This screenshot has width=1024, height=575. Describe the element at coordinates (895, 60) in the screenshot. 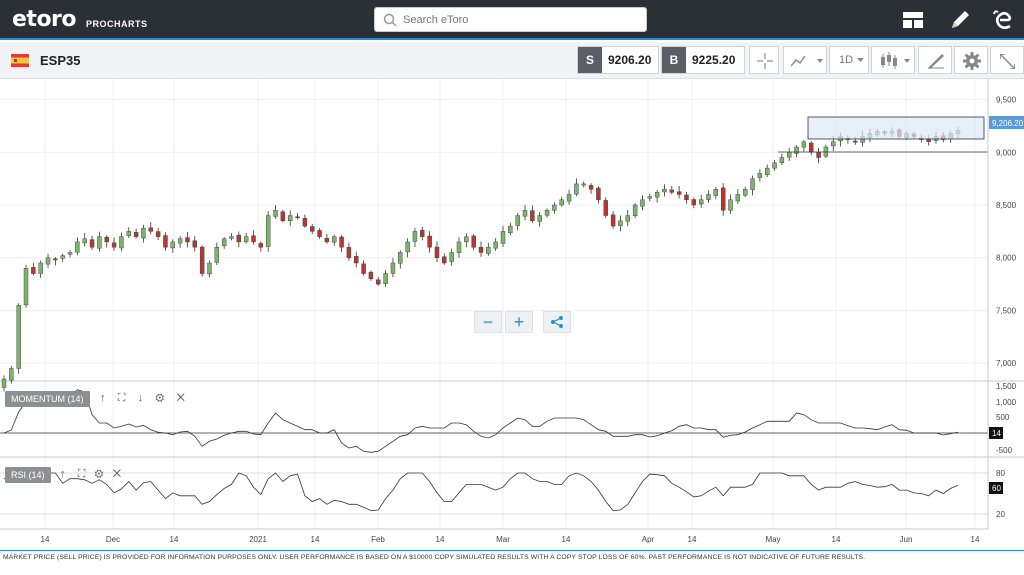

I see `candlestick-icon` at that location.